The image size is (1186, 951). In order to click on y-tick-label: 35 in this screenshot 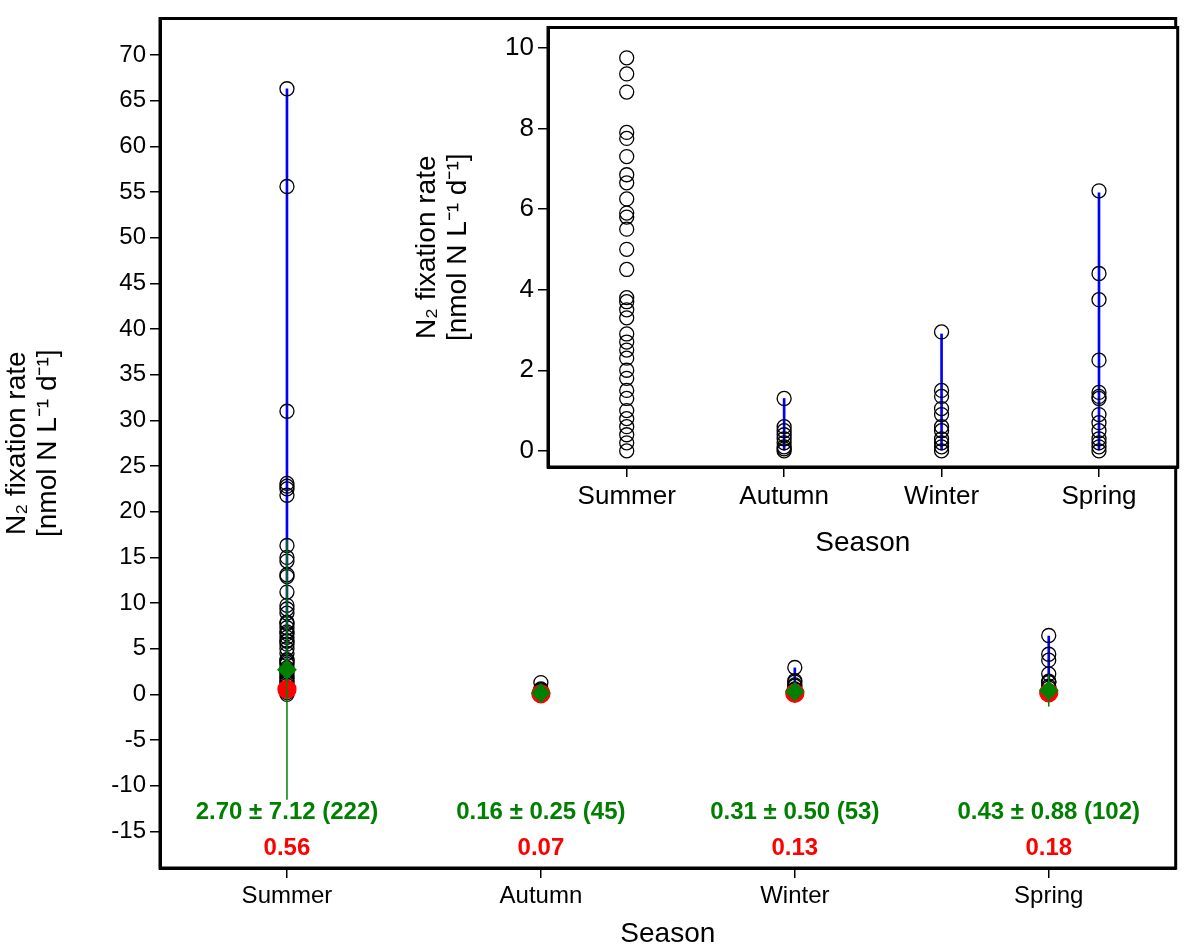, I will do `click(132, 373)`.